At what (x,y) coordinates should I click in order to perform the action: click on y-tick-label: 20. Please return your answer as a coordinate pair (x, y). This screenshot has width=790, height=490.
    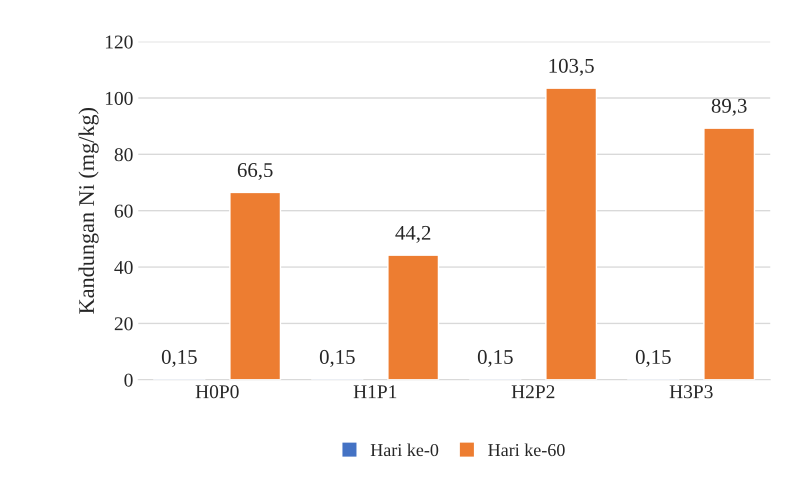
    Looking at the image, I should click on (123, 323).